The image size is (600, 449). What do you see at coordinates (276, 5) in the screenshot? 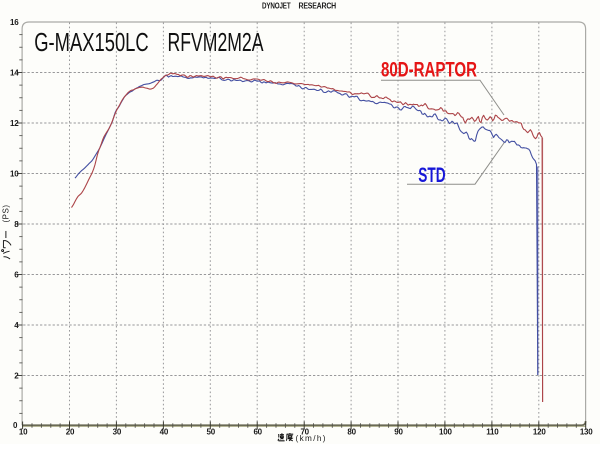
I see `svg-text: DYNOJET` at bounding box center [276, 5].